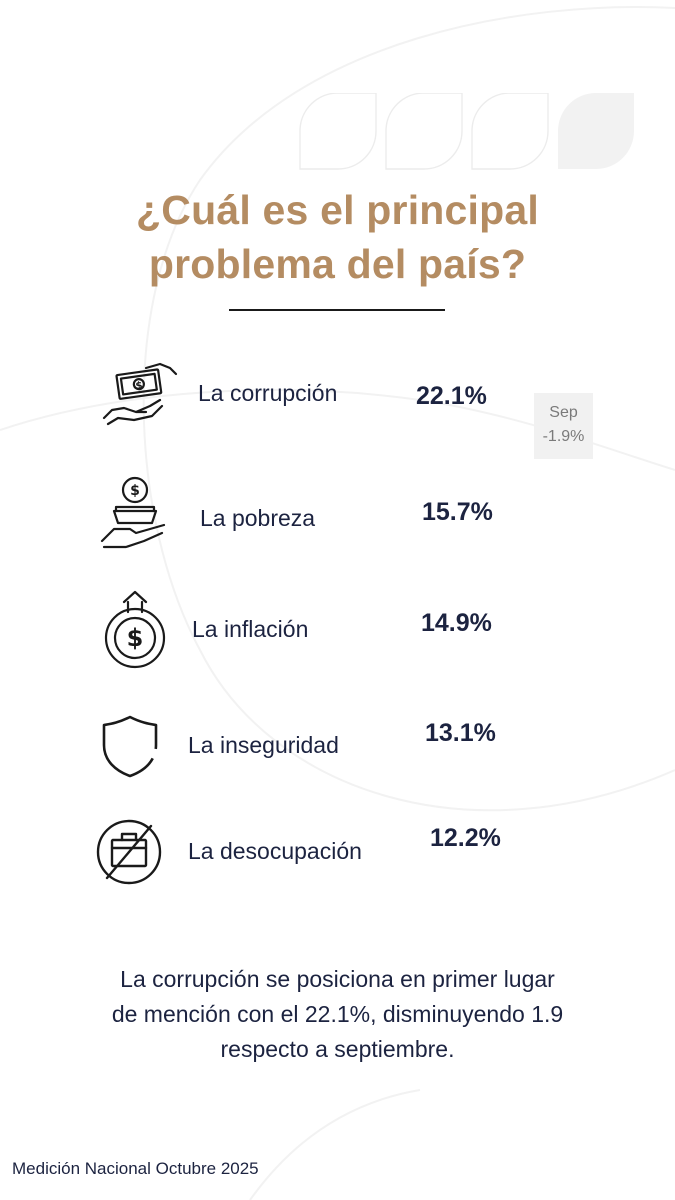  Describe the element at coordinates (268, 393) in the screenshot. I see `item-label-corrupcion: La corrupción` at that location.